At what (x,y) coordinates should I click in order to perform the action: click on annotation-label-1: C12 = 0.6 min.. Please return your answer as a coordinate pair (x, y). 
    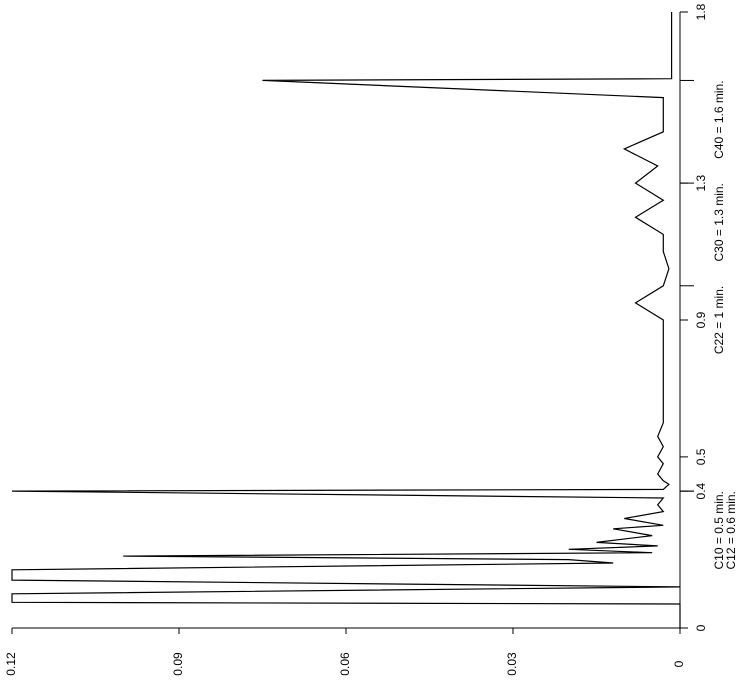
    Looking at the image, I should click on (731, 530).